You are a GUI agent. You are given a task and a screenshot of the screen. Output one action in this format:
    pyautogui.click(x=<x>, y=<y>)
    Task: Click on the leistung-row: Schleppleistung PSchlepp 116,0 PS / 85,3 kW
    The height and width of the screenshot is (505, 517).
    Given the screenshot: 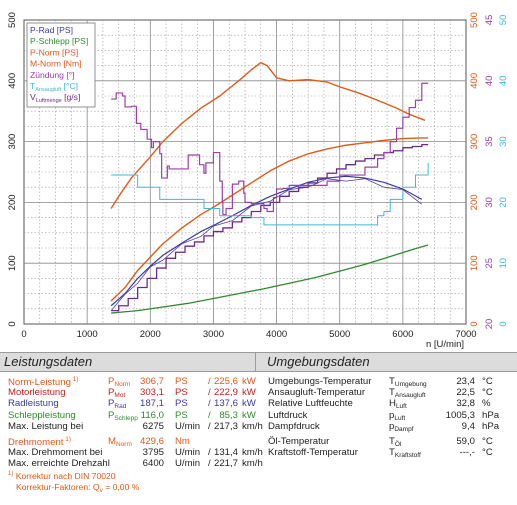 What is the action you would take?
    pyautogui.click(x=128, y=415)
    